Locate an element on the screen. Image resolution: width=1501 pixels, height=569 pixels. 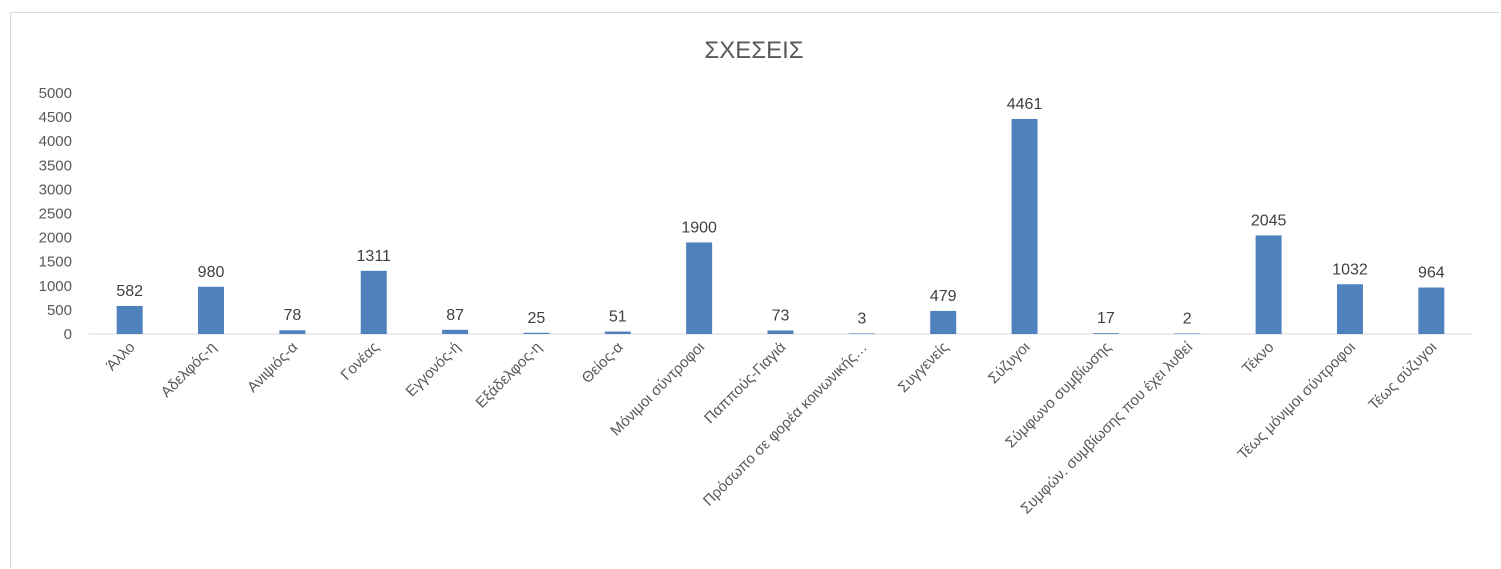
category-label: Εγγονός-ή is located at coordinates (433, 369).